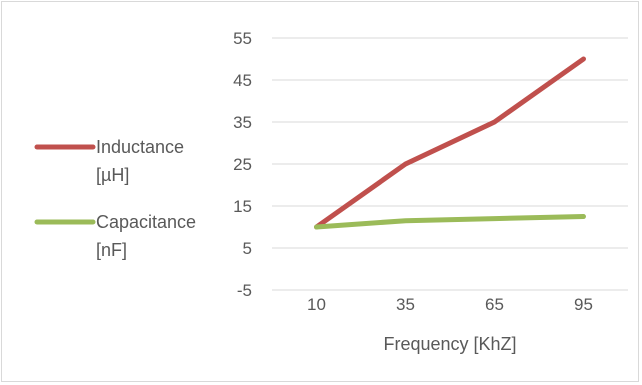 This screenshot has width=642, height=385. I want to click on x-tick-label: 95, so click(583, 304).